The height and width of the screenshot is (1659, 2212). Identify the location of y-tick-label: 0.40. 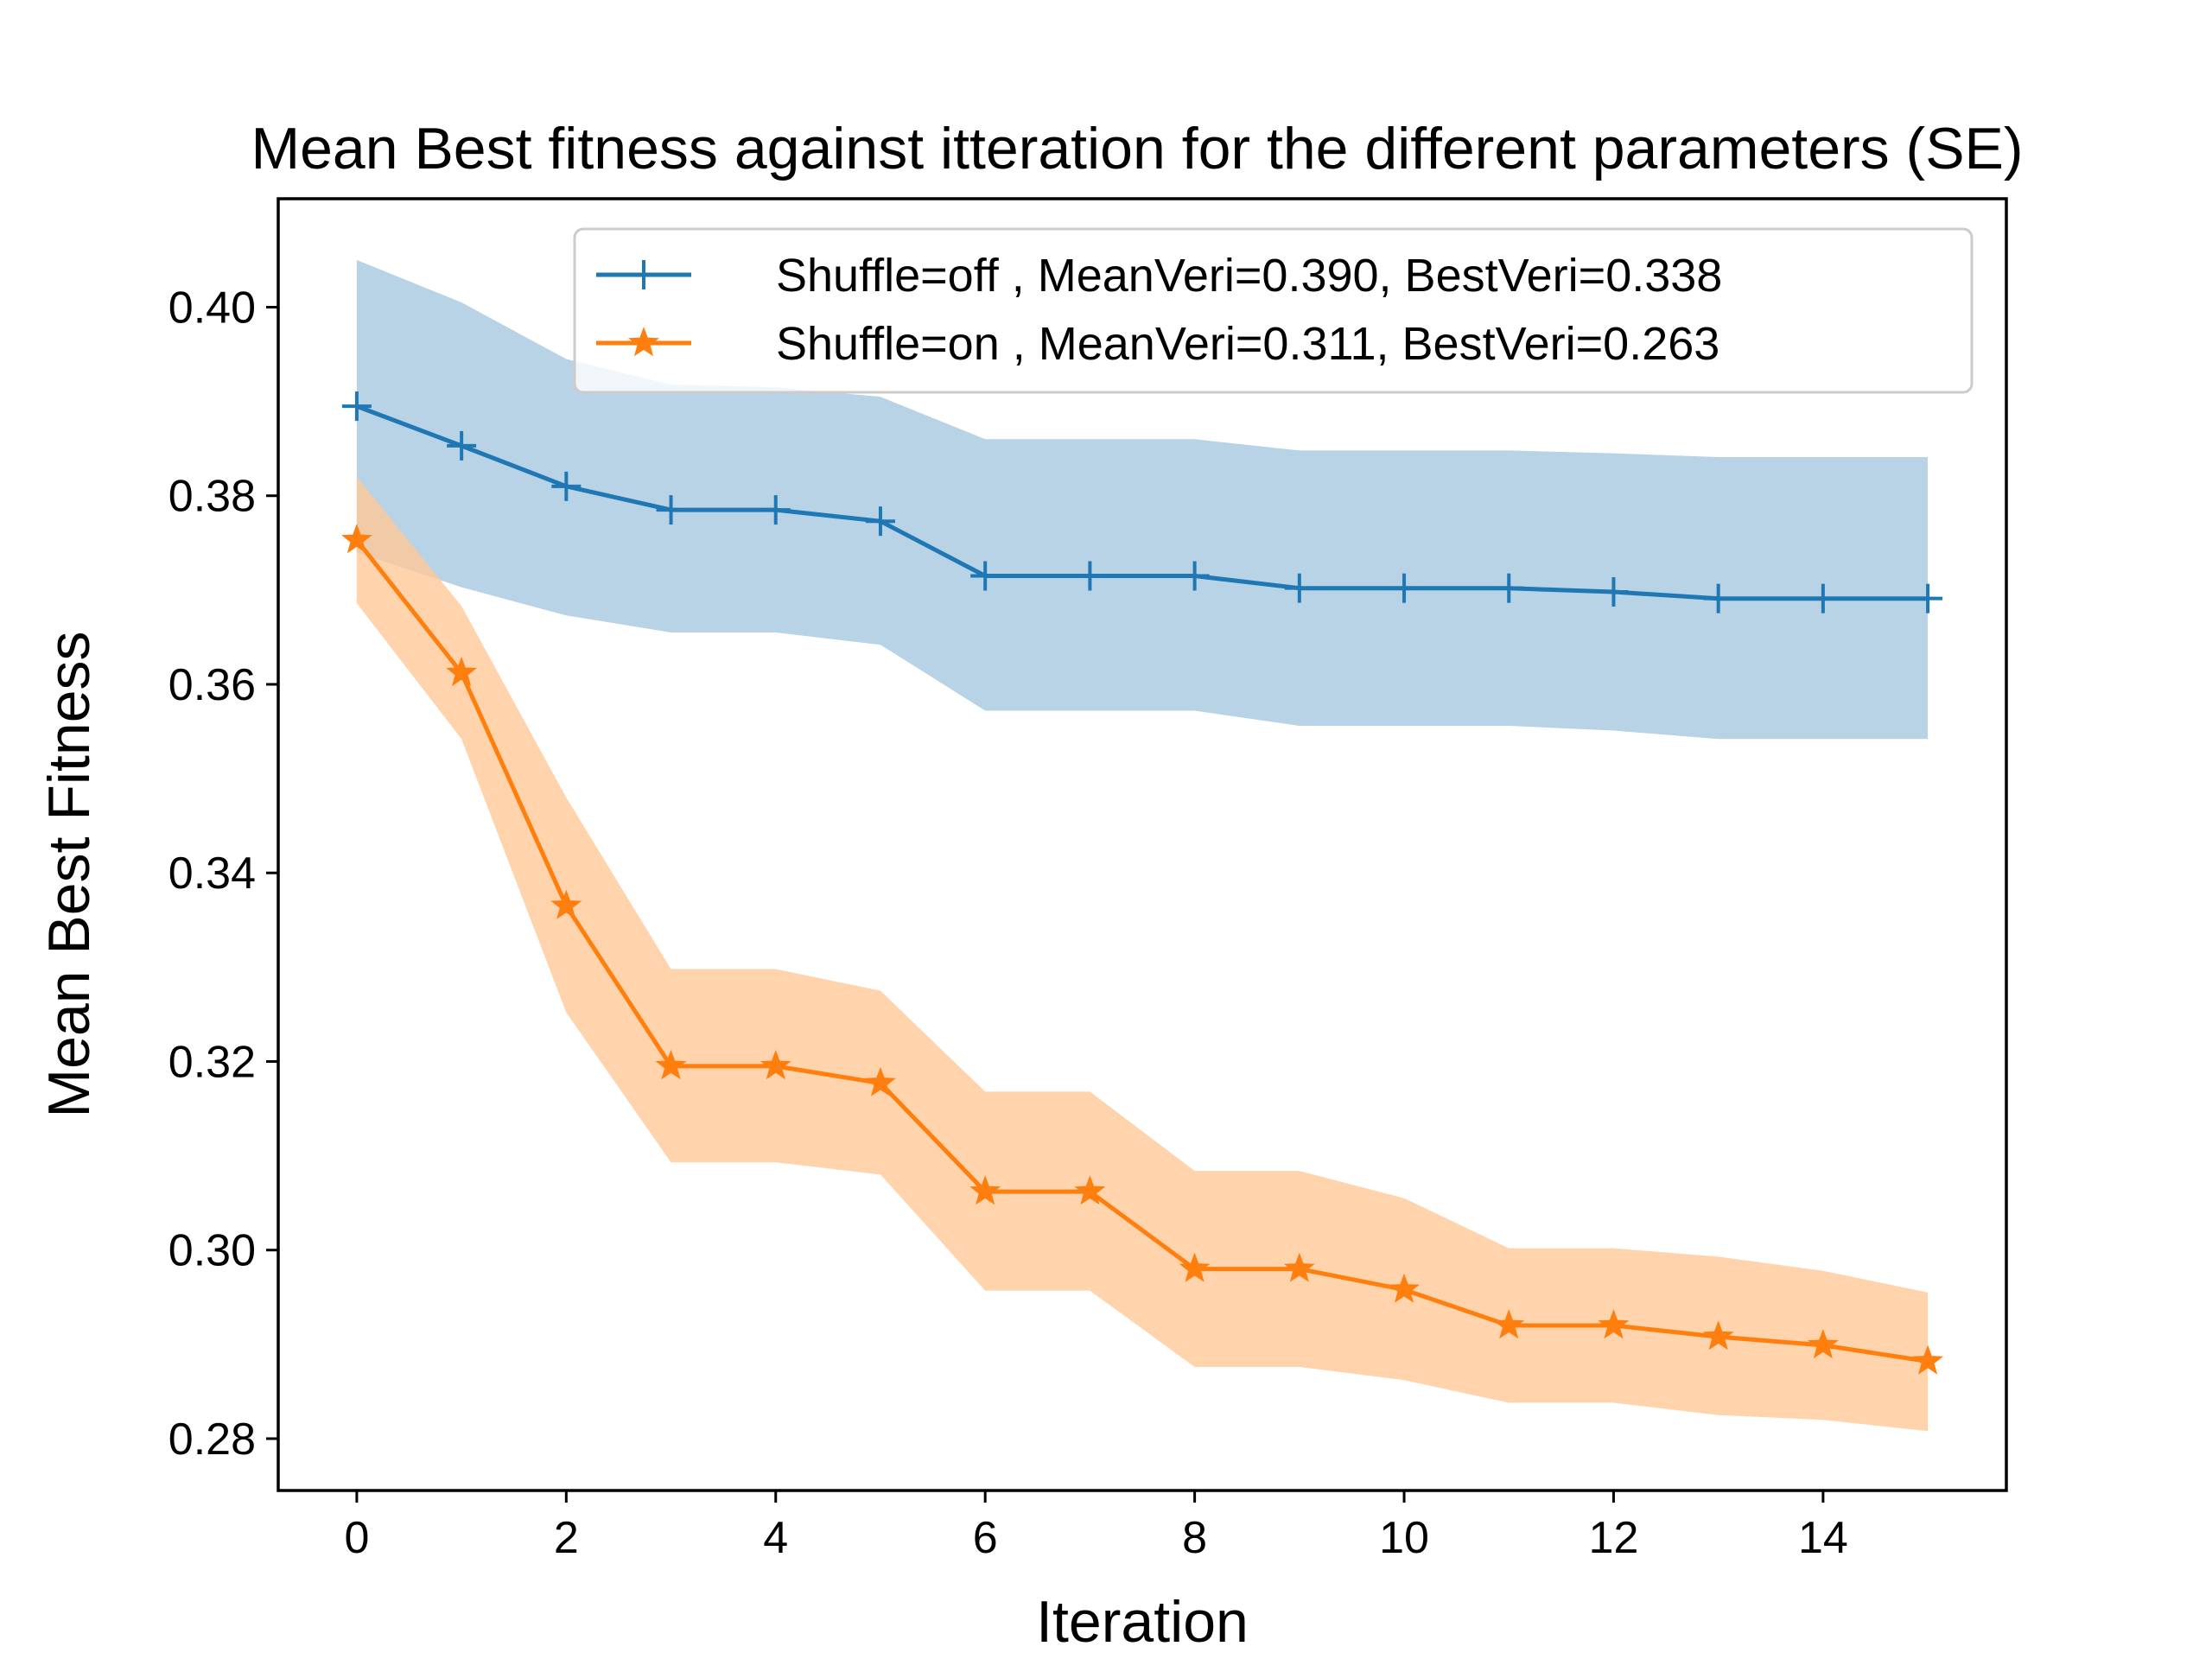
(212, 308).